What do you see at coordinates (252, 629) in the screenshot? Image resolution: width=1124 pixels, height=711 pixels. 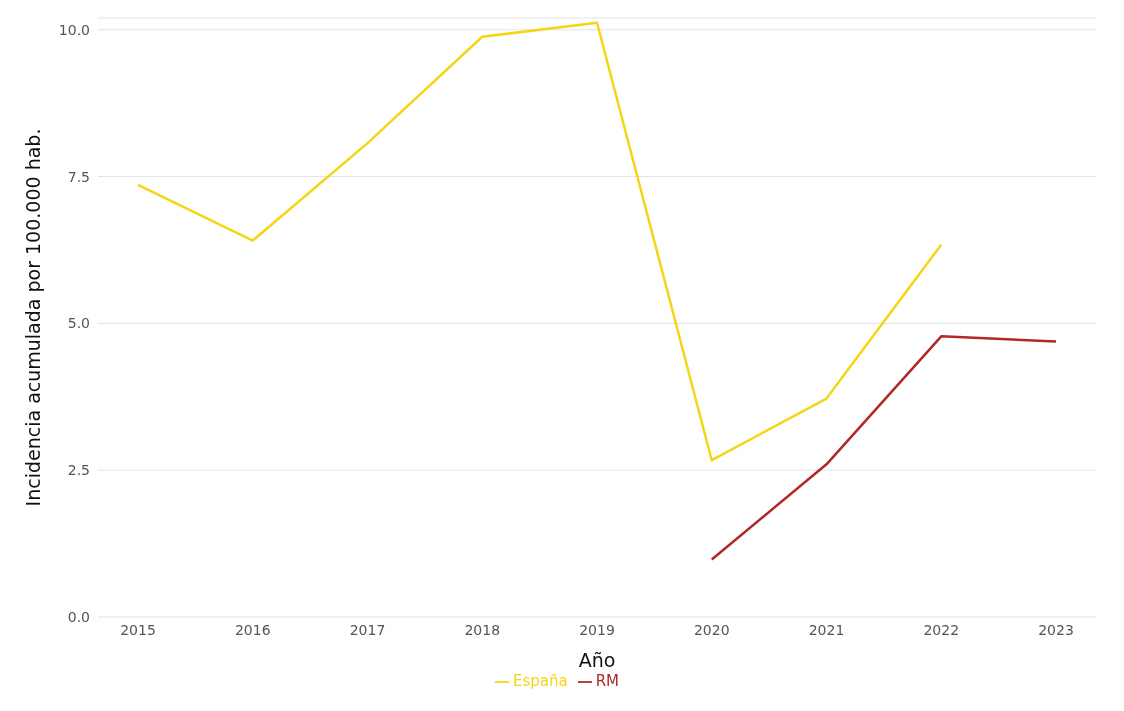 I see `x-tick-label: 2016` at bounding box center [252, 629].